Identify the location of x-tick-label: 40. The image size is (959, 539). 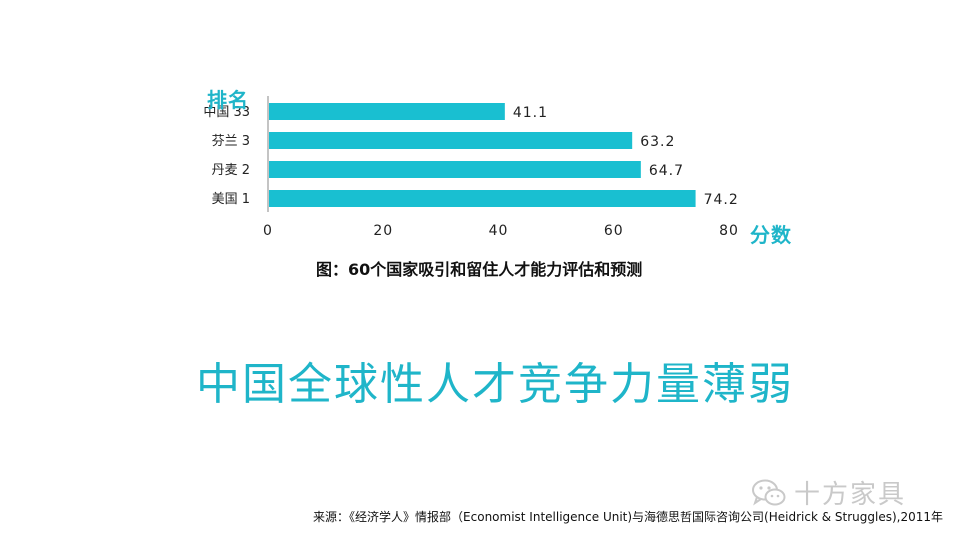
(499, 231).